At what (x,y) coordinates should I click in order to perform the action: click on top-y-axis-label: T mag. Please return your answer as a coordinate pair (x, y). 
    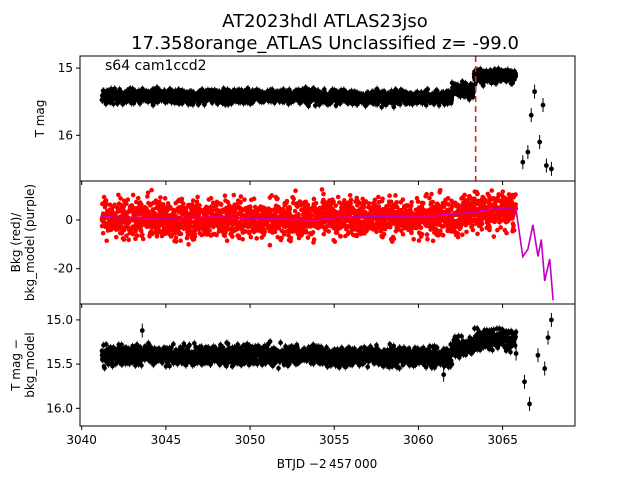
    Looking at the image, I should click on (40, 119).